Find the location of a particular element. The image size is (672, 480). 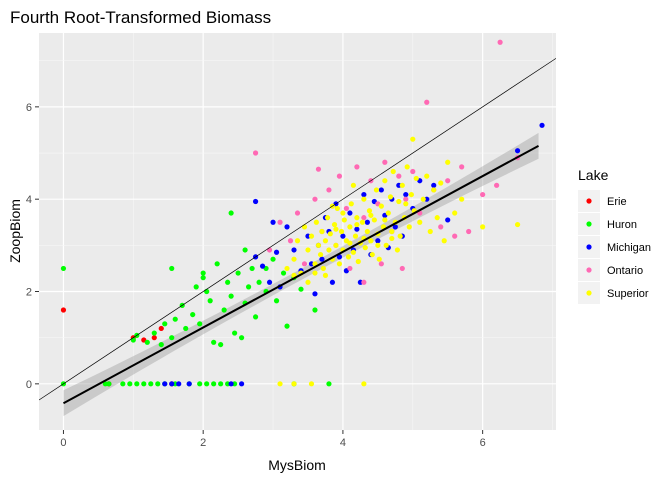

legend-label-michigan: Michigan is located at coordinates (629, 248).